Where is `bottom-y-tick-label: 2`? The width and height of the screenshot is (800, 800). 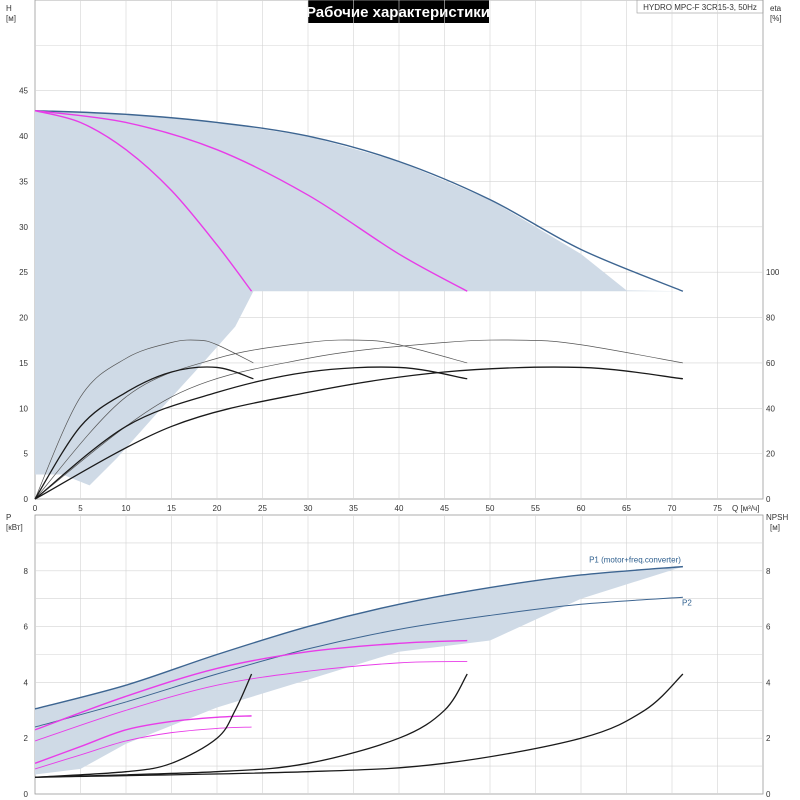
bottom-y-tick-label: 2 is located at coordinates (26, 738).